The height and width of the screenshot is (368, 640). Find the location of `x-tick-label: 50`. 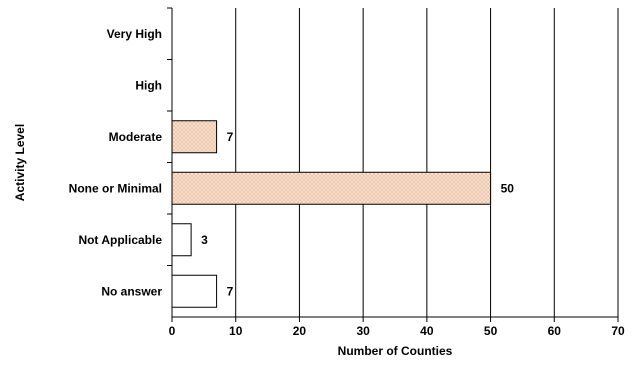

x-tick-label: 50 is located at coordinates (491, 331).